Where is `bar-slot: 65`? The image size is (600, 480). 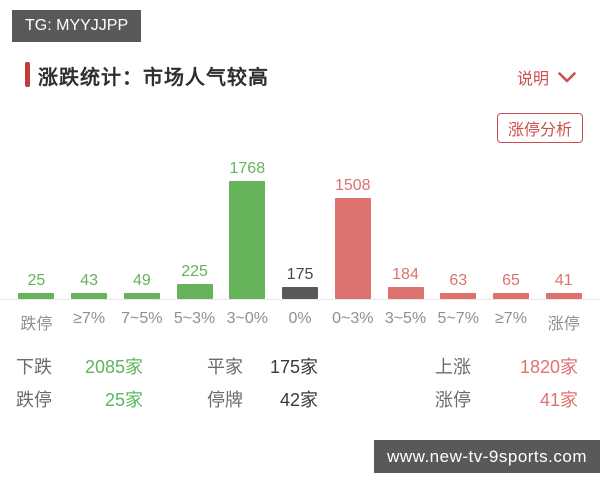
bar-slot: 65 is located at coordinates (511, 285).